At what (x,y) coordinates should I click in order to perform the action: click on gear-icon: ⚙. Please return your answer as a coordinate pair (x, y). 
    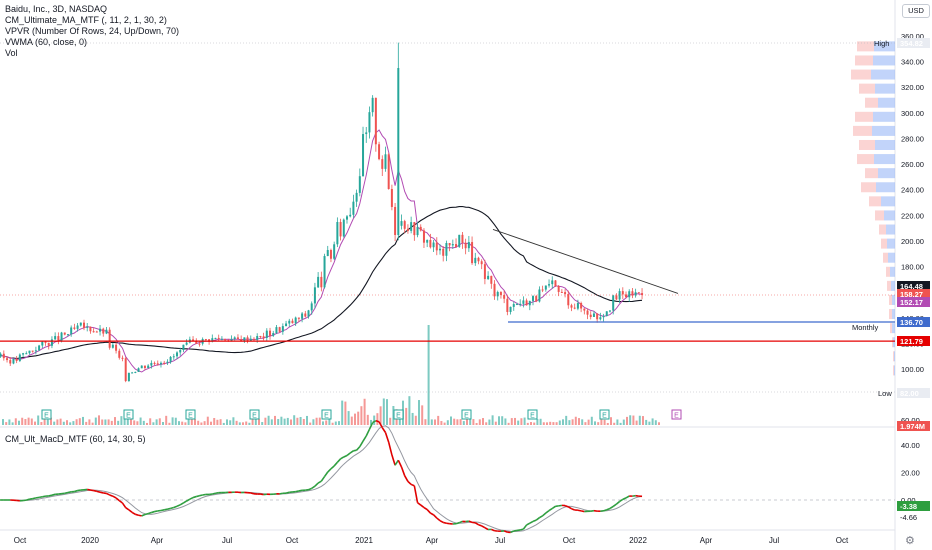
    Looking at the image, I should click on (910, 541).